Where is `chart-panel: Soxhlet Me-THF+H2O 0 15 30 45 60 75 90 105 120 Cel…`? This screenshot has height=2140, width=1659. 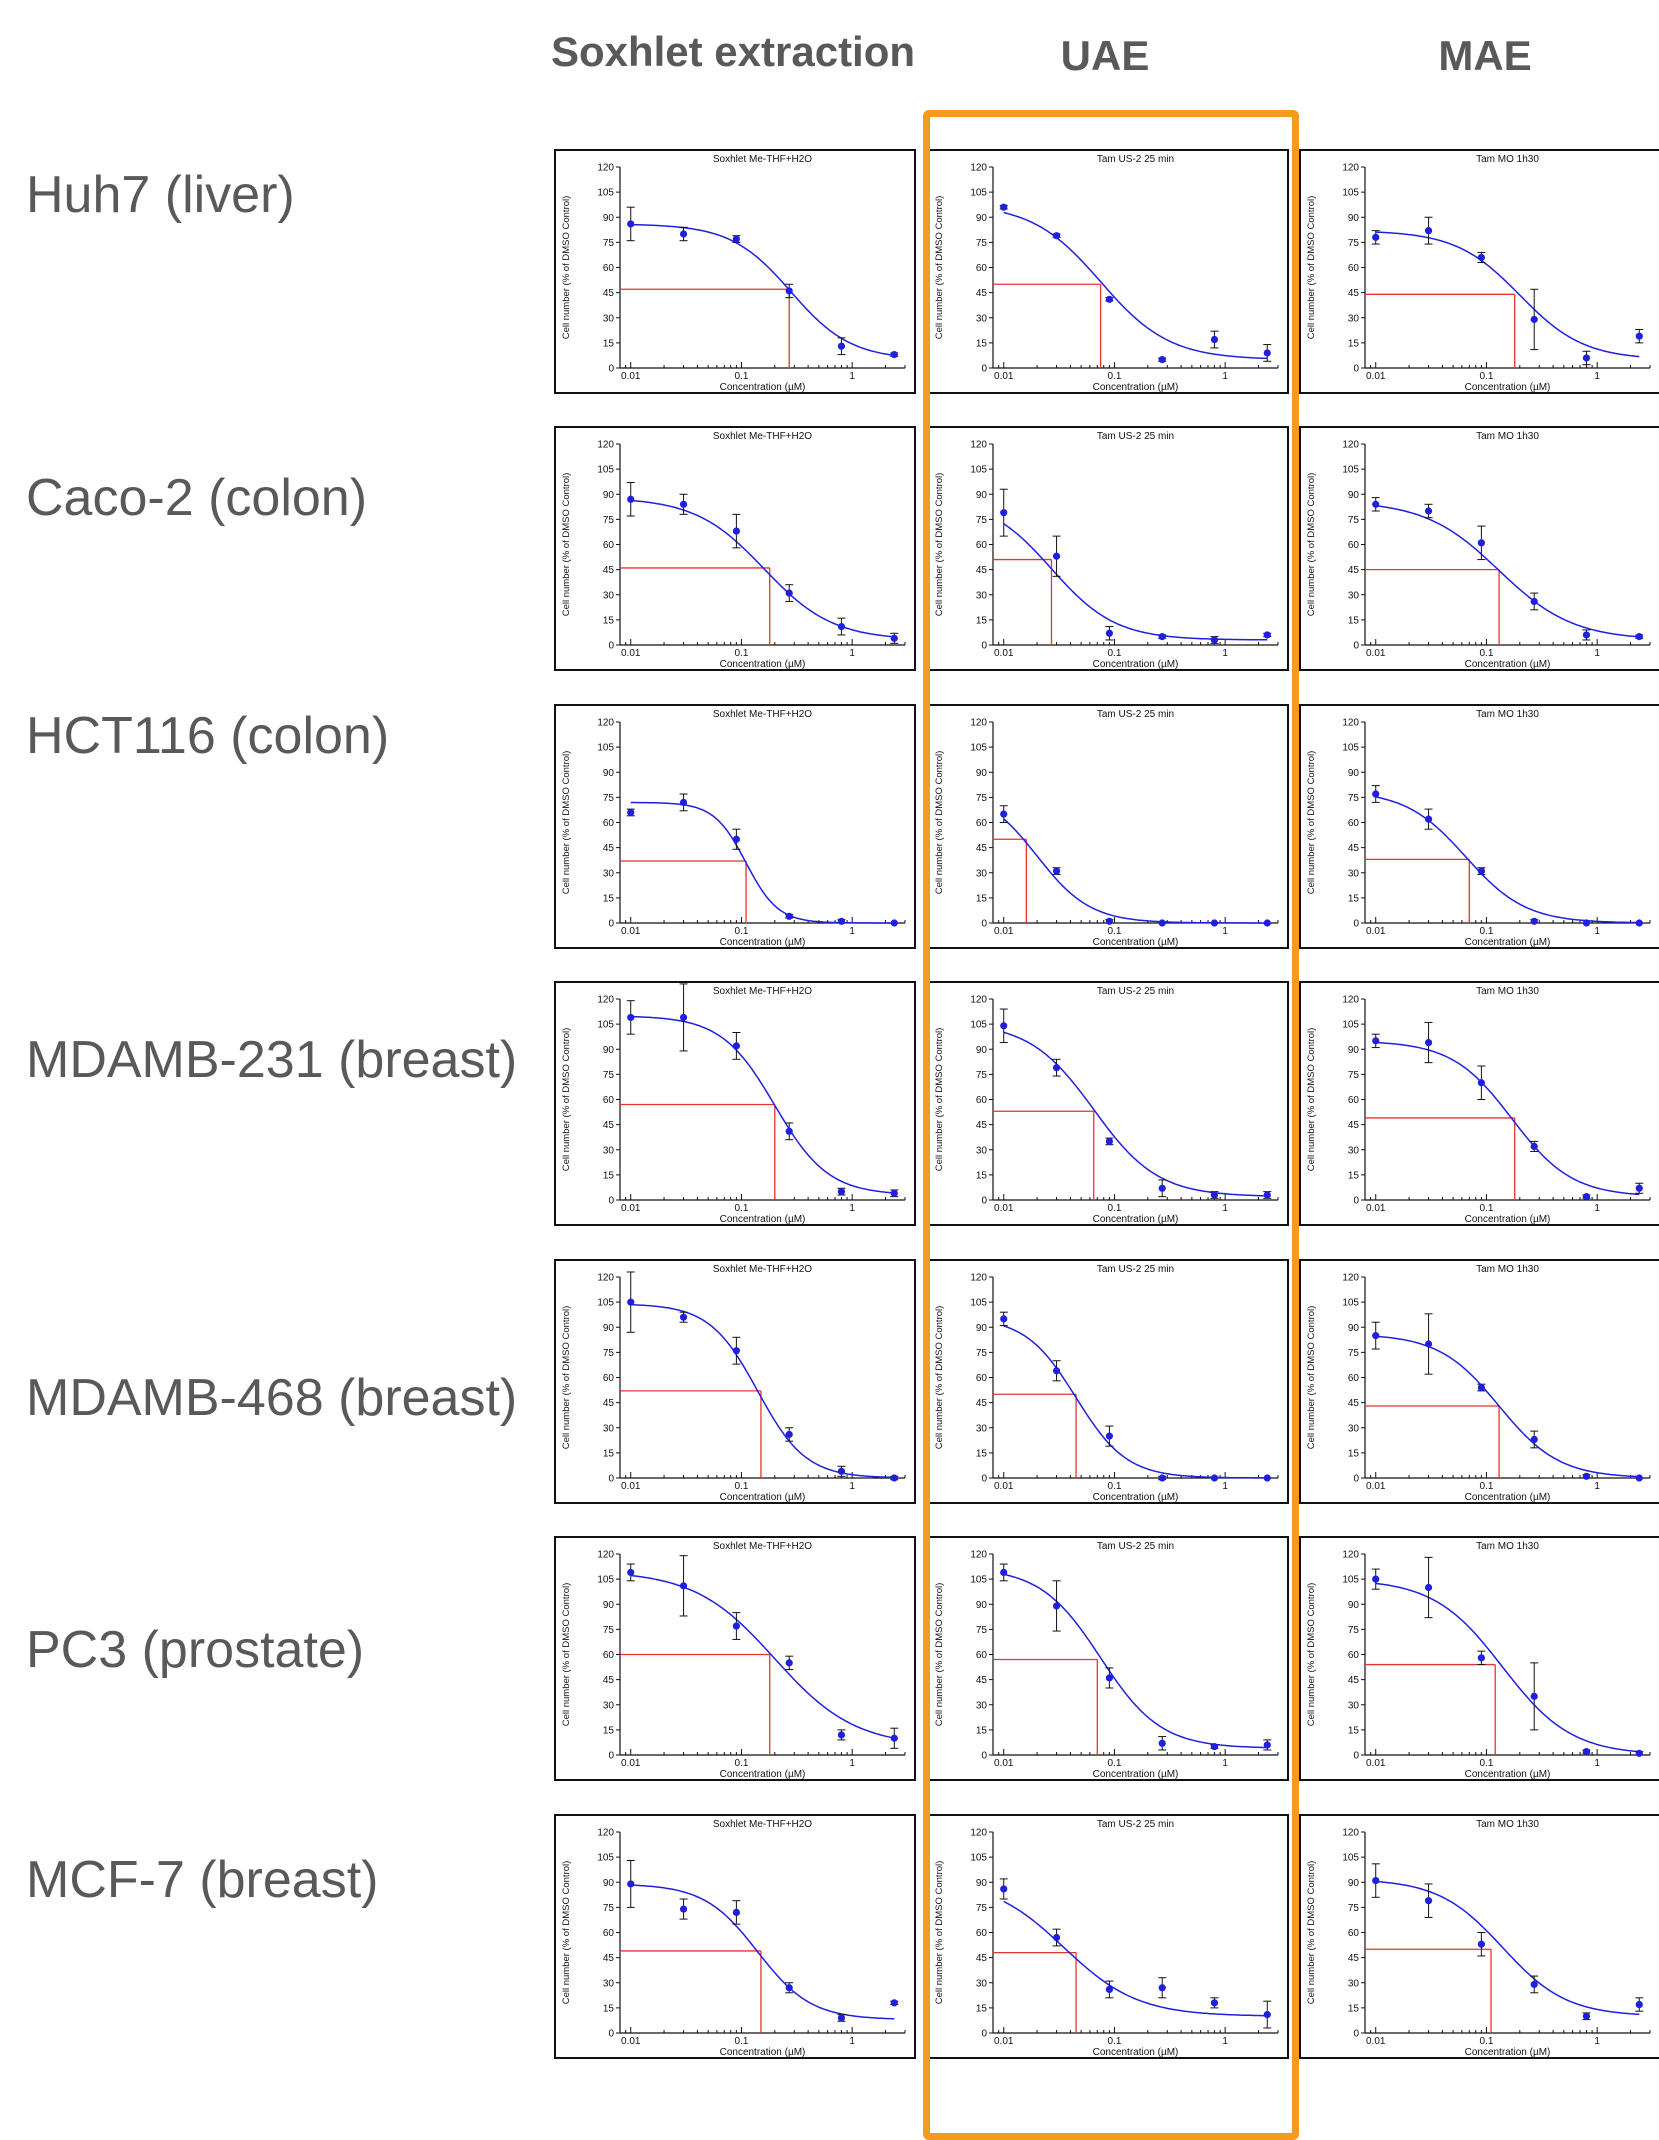
chart-panel: Soxhlet Me-THF+H2O 0 15 30 45 60 75 90 105 120 Cel… is located at coordinates (735, 1658).